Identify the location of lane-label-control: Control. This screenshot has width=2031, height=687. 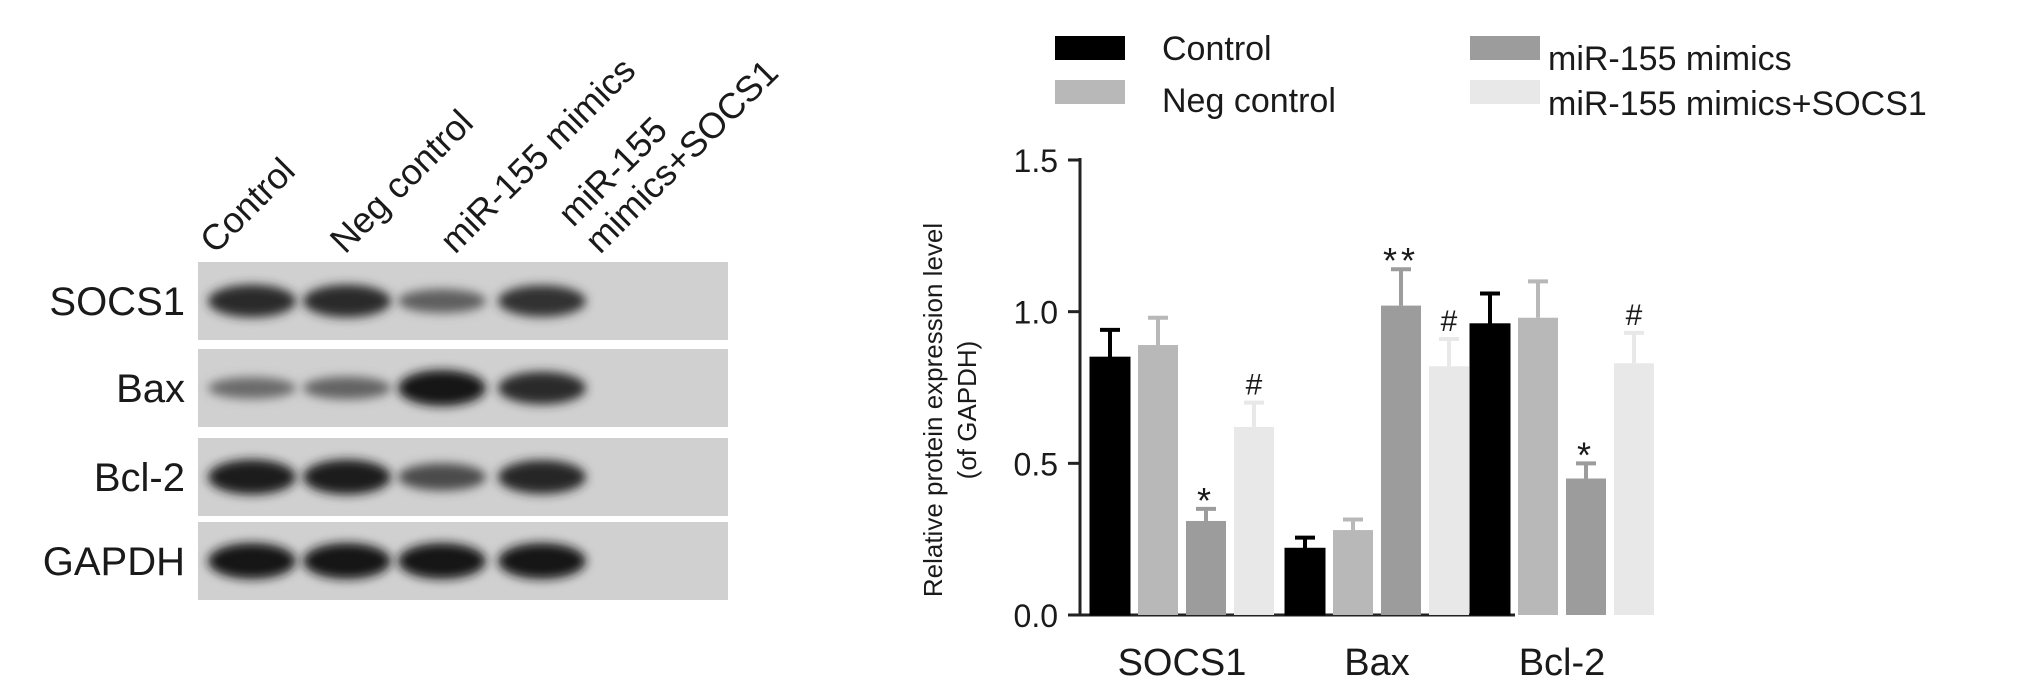
(247, 205).